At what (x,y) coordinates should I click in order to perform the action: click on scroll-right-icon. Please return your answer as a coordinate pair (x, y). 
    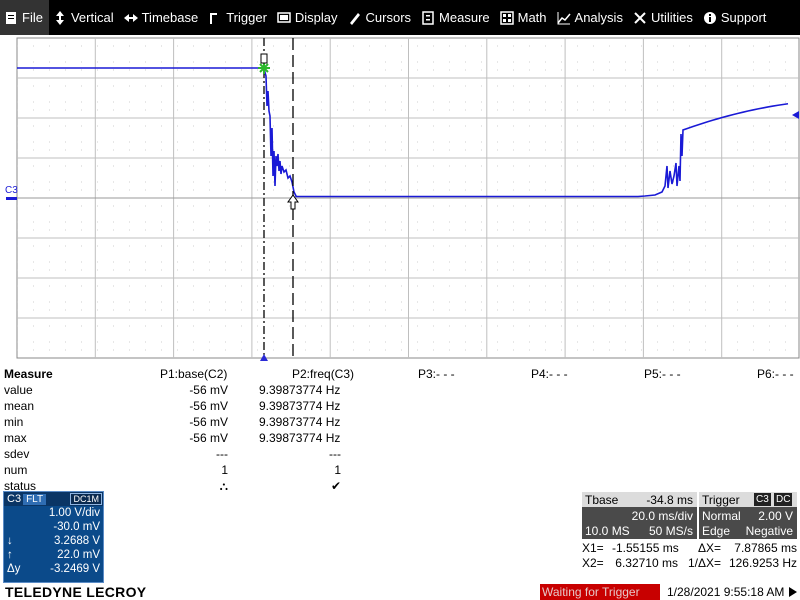
    Looking at the image, I should click on (792, 592).